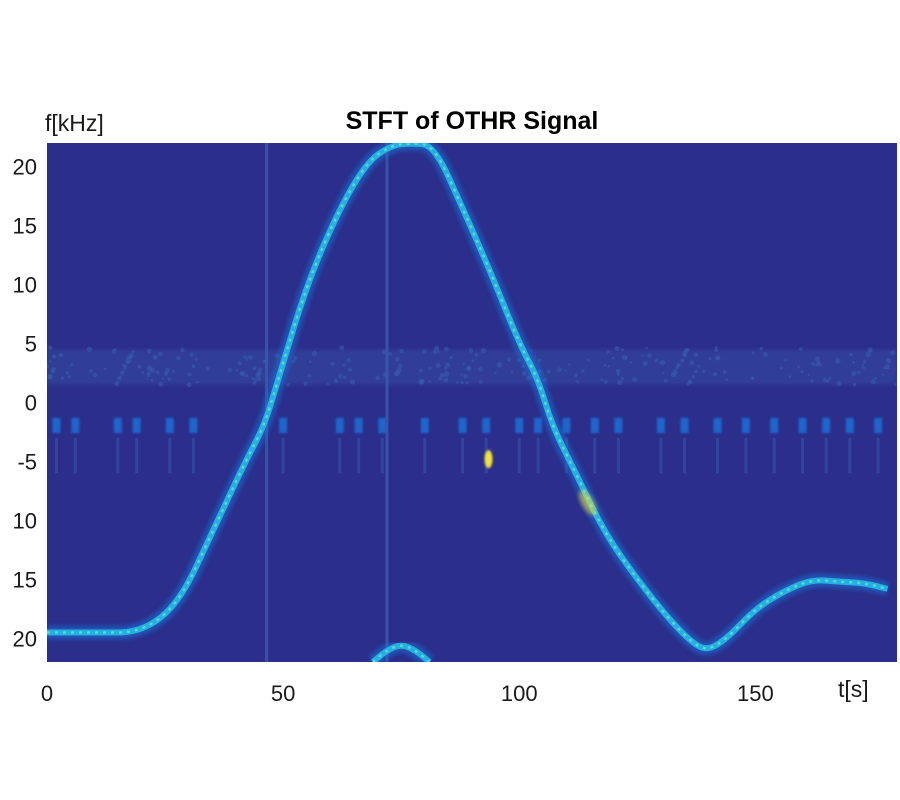  I want to click on y-tick-label: 15, so click(25, 226).